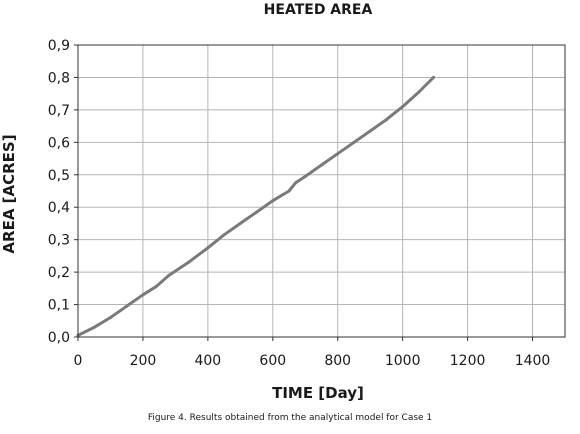 The width and height of the screenshot is (580, 434). Describe the element at coordinates (59, 241) in the screenshot. I see `y-tick-label: 0,3` at that location.